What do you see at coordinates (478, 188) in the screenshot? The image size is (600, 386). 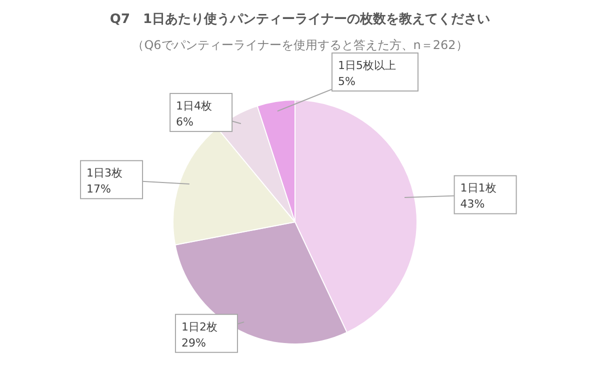 I see `slice-label: 1日1枚` at bounding box center [478, 188].